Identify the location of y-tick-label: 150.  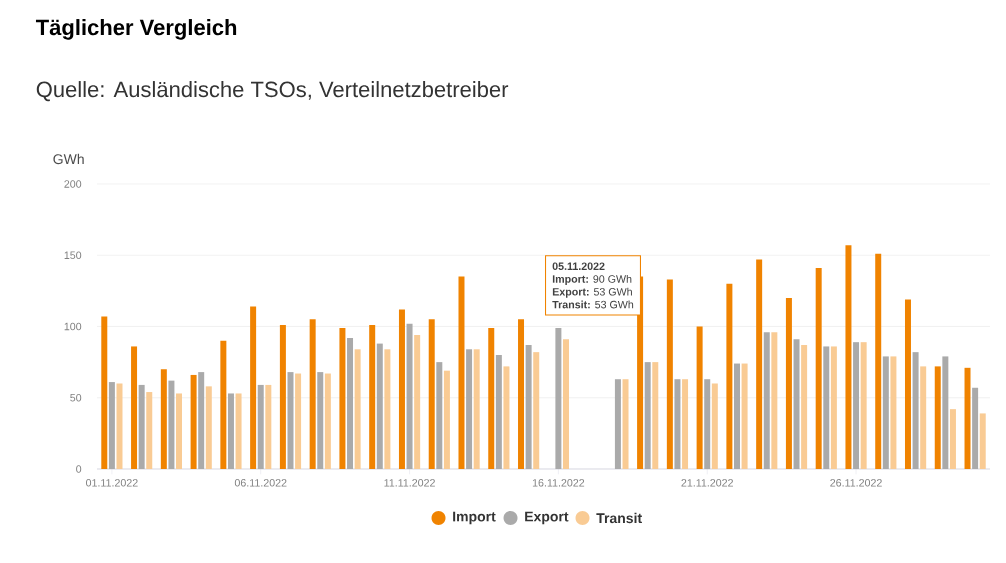
(73, 255).